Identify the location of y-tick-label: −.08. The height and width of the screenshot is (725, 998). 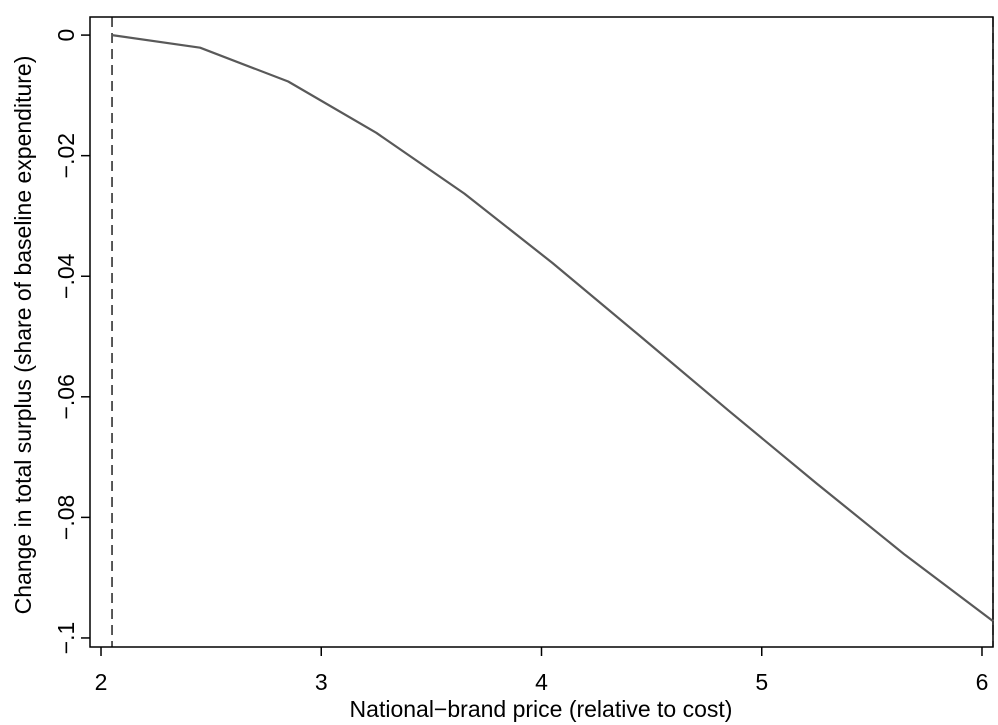
(66, 517).